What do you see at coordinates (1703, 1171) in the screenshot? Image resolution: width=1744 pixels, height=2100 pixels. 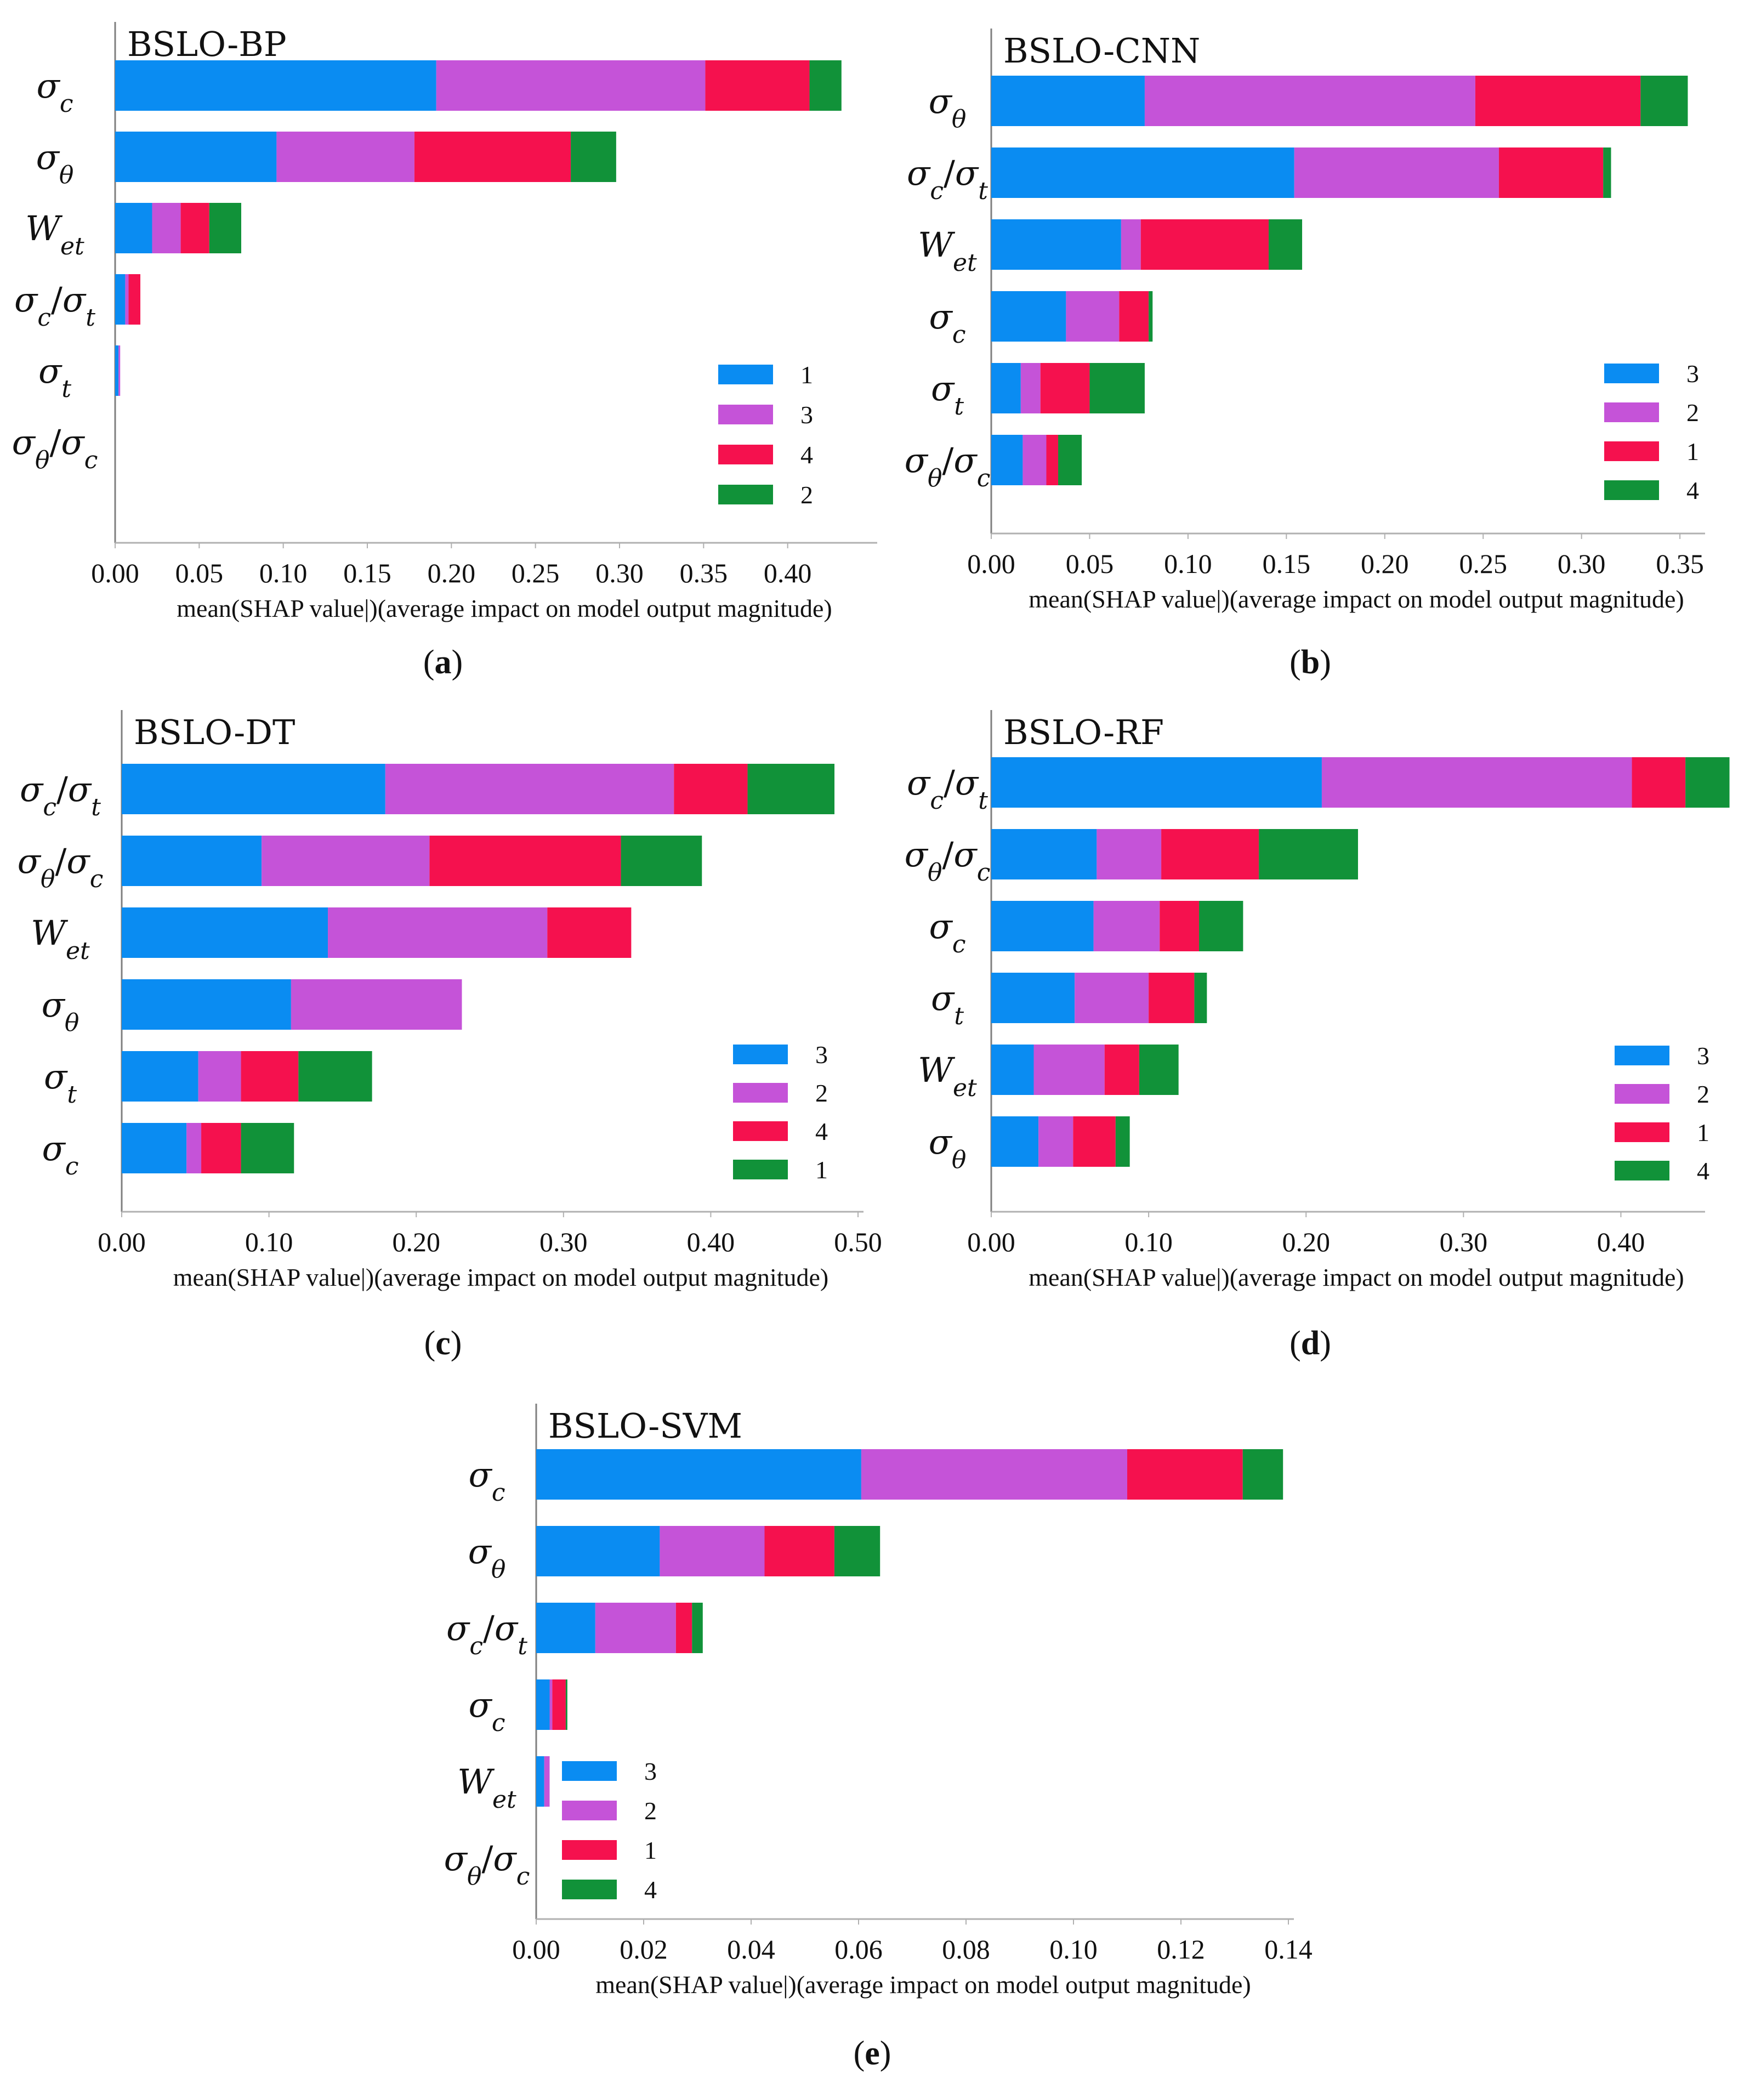 I see `legend-label: 4` at bounding box center [1703, 1171].